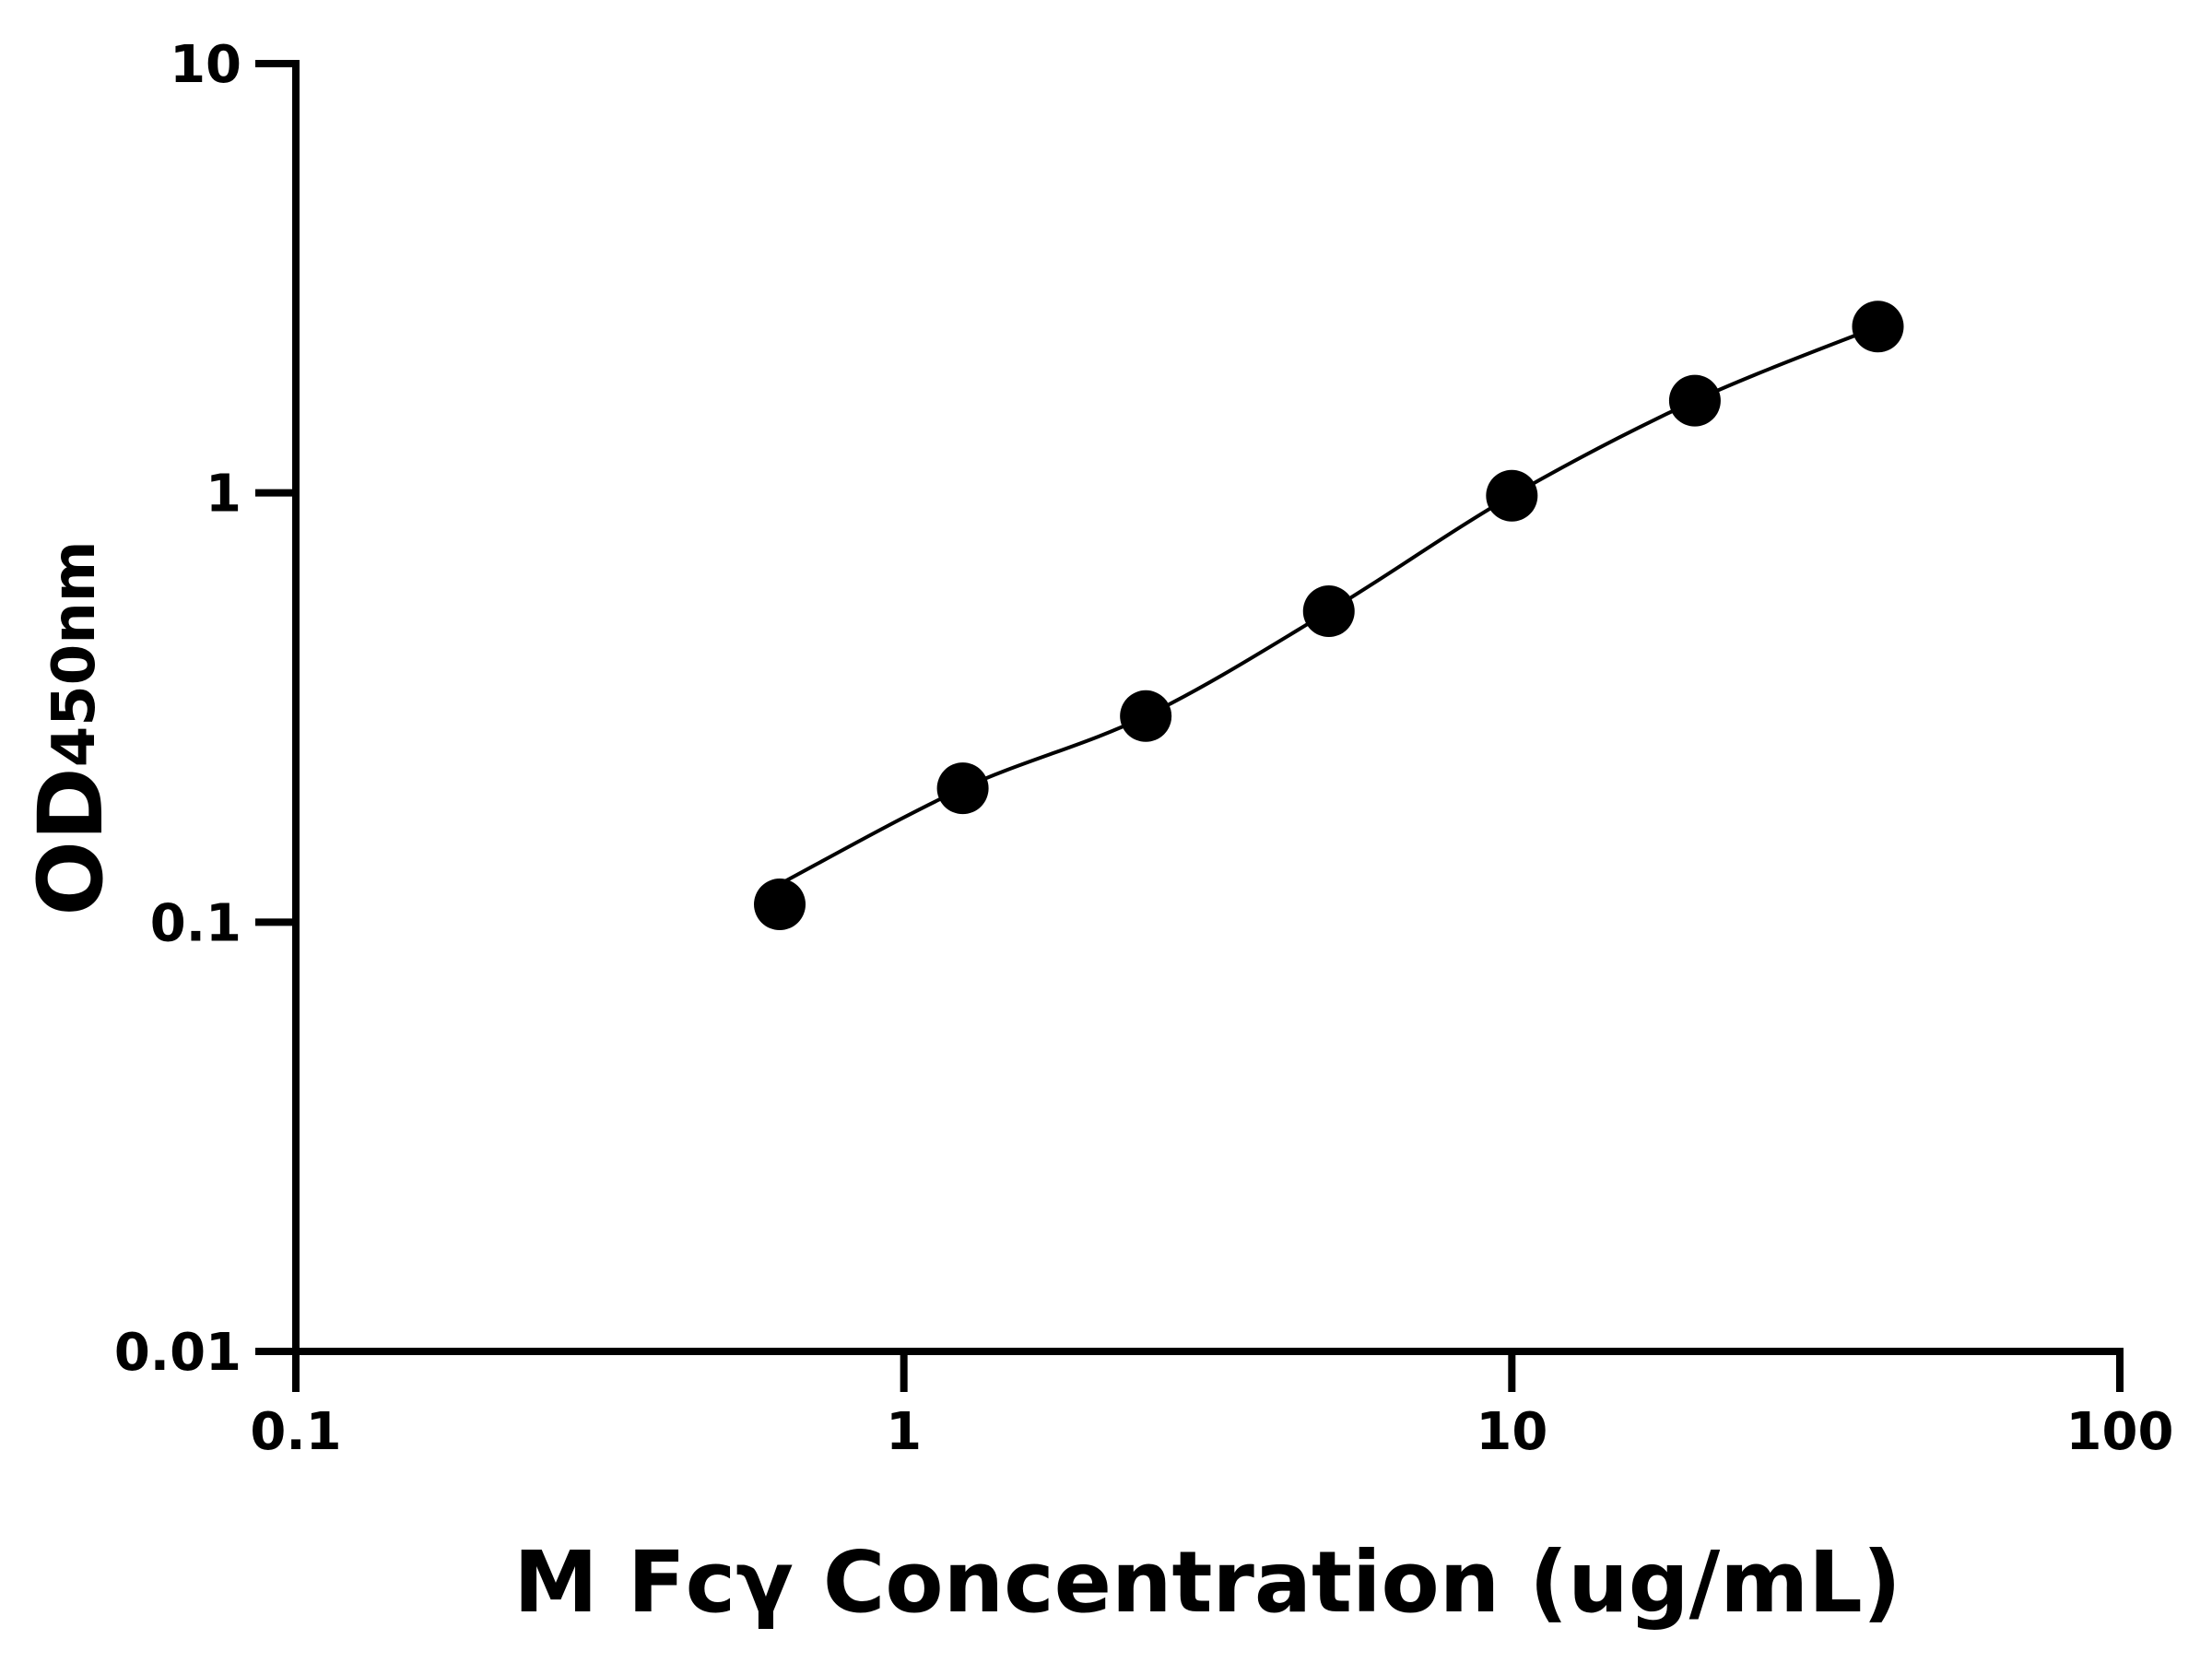 Image resolution: width=2212 pixels, height=1663 pixels. I want to click on y-axis-label-sub: 450nm, so click(75, 653).